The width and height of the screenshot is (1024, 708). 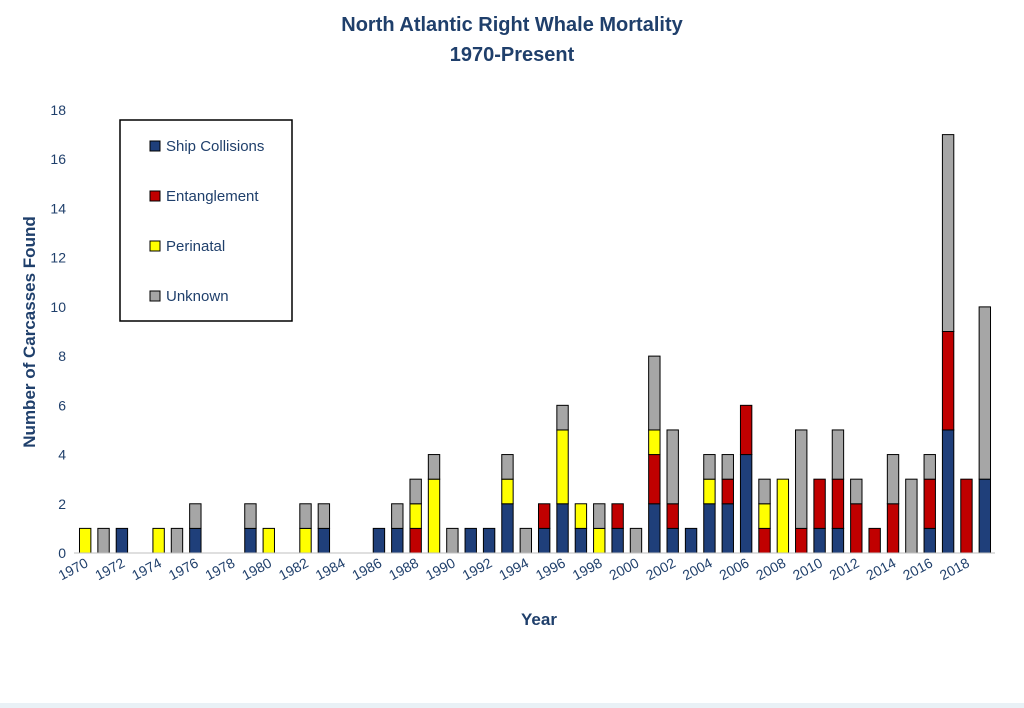 I want to click on x-tick-label: 2004, so click(x=697, y=568).